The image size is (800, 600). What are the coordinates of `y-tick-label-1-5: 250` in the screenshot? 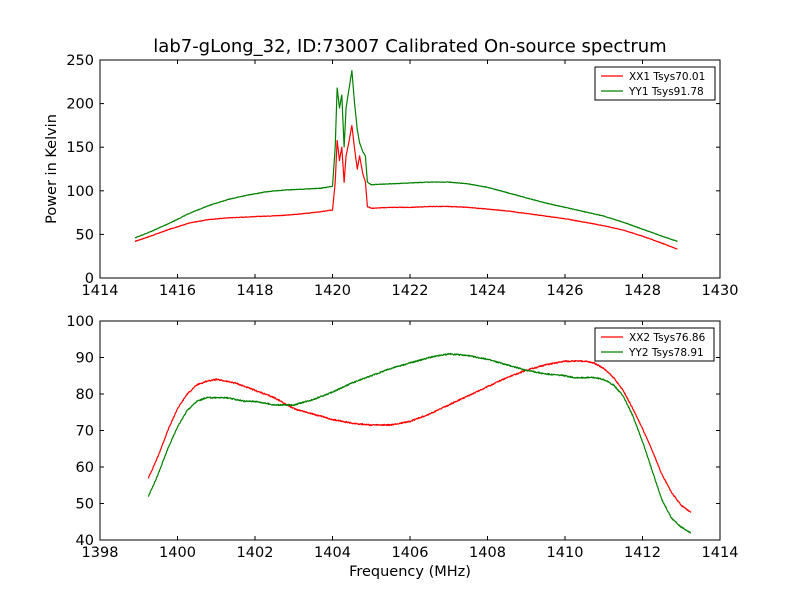 It's located at (80, 61).